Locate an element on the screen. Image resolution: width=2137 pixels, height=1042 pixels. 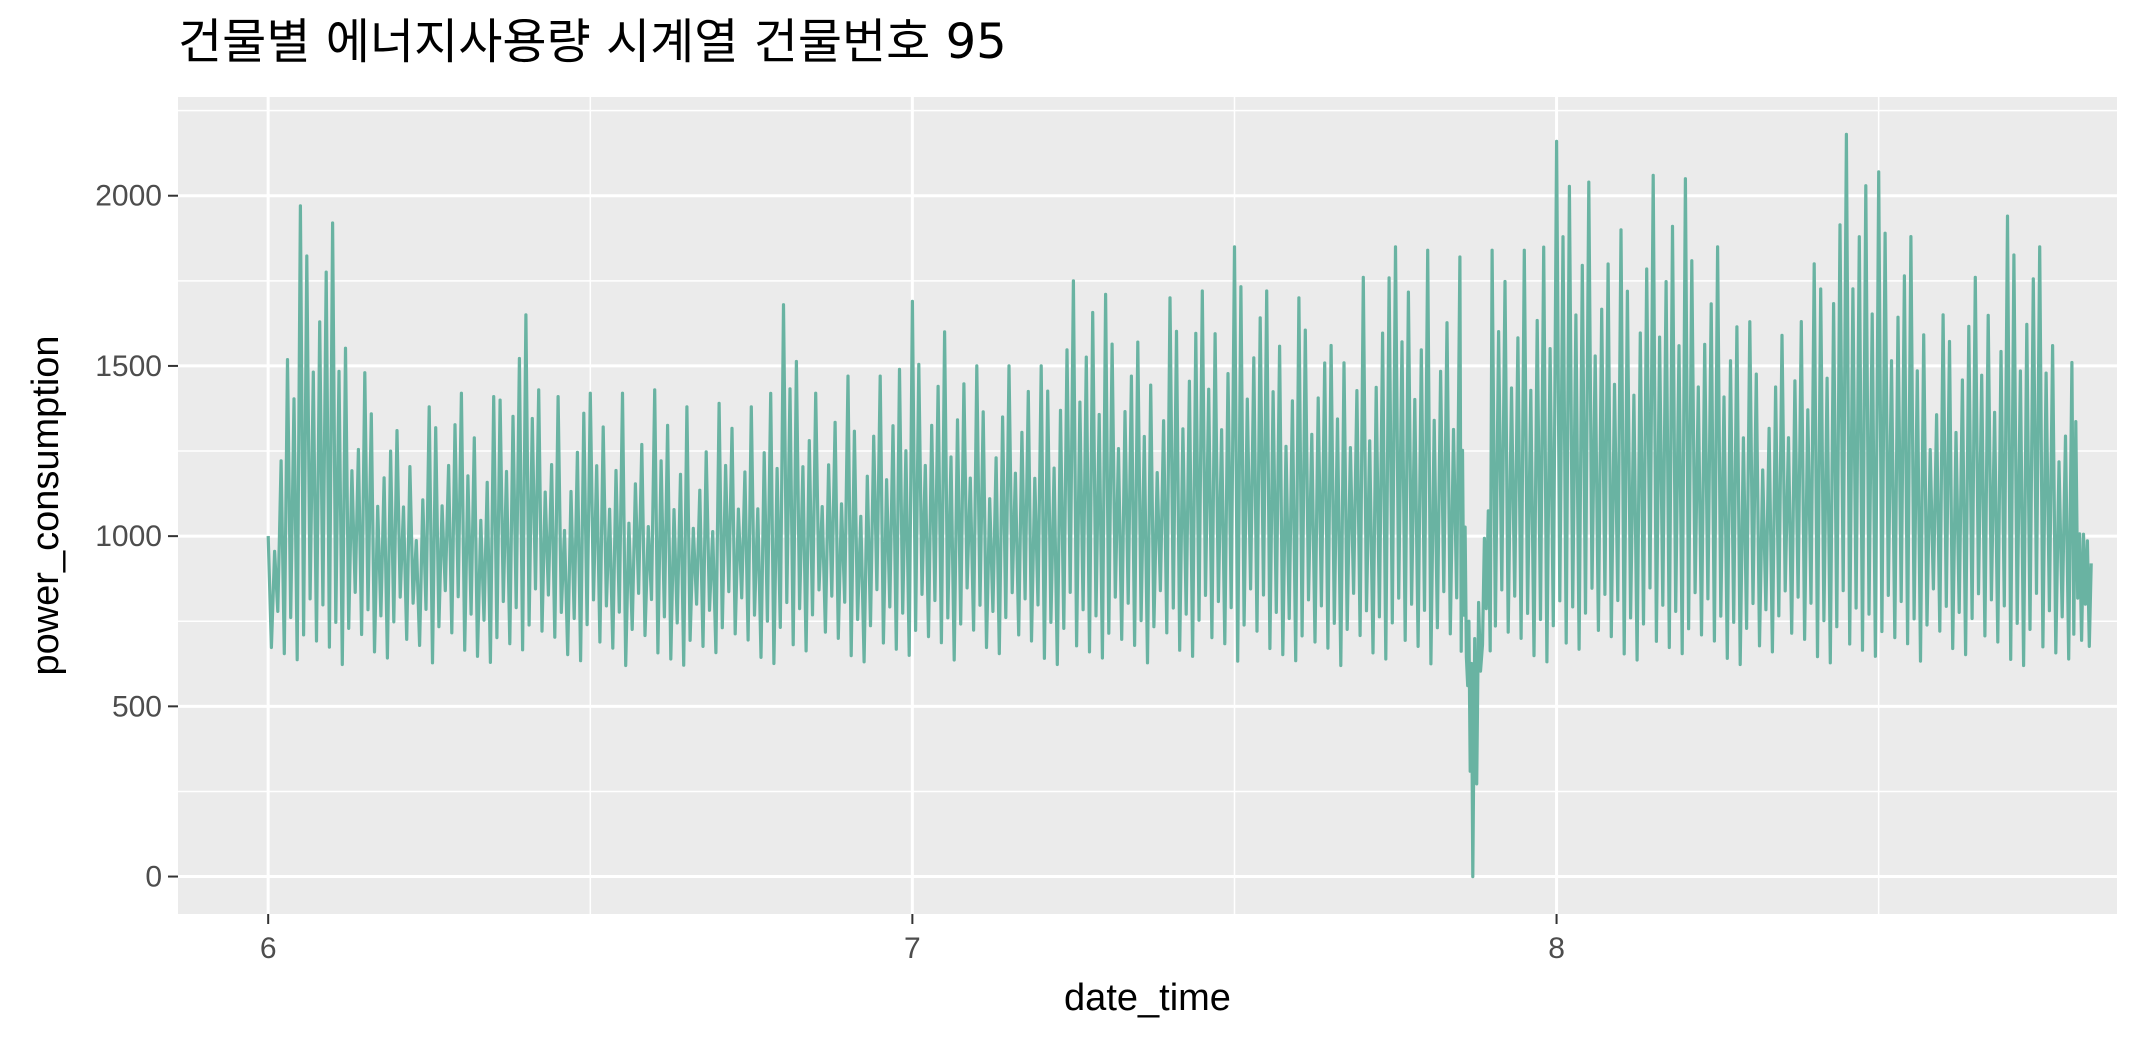
x-axis-title: date_time is located at coordinates (1147, 998).